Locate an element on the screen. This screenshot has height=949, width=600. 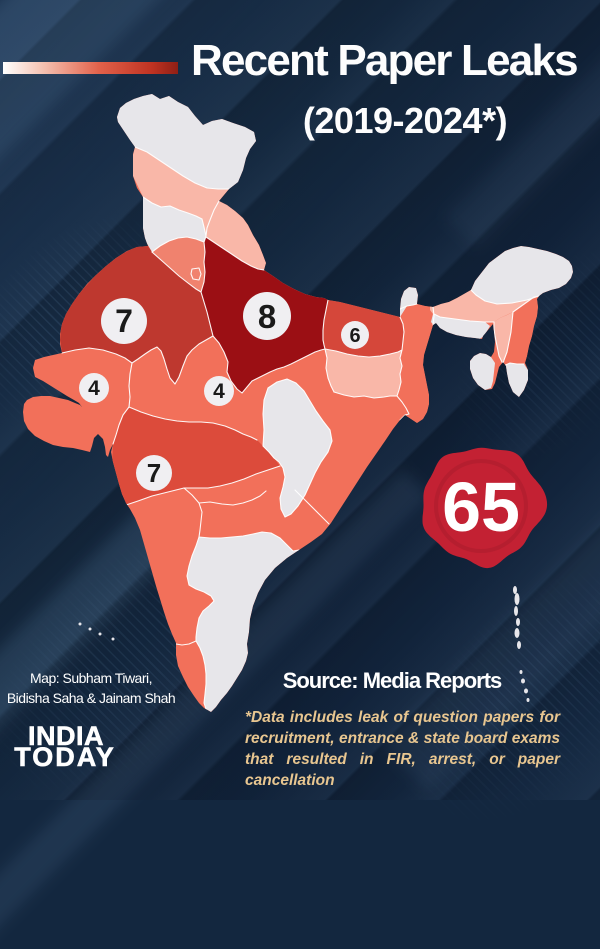
svg-text: 8 is located at coordinates (267, 316).